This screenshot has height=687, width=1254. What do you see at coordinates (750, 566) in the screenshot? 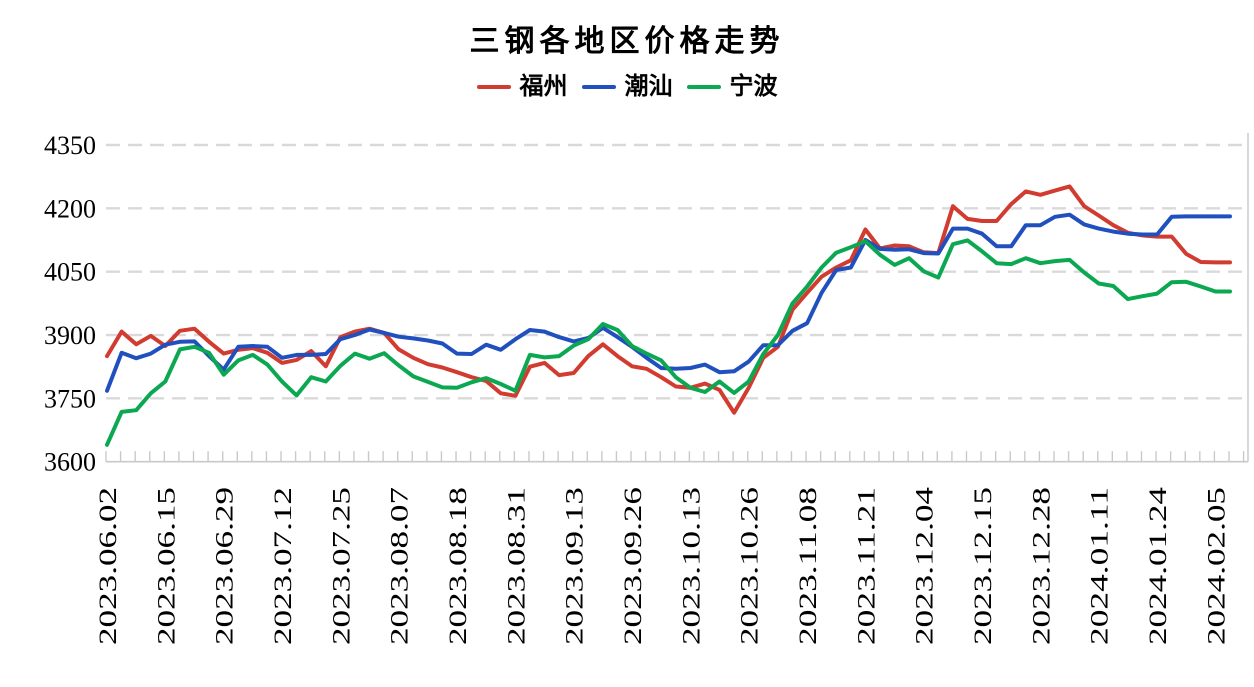
I see `x-tick-label: 2023.10.26` at bounding box center [750, 566].